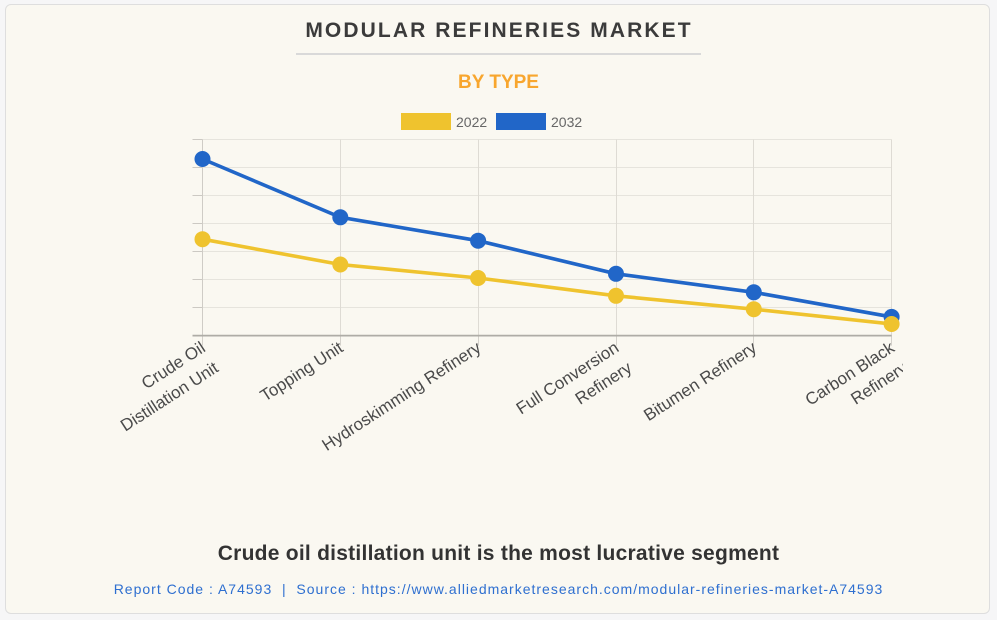  What do you see at coordinates (700, 381) in the screenshot?
I see `svg-text: Bitumen Refinery` at bounding box center [700, 381].